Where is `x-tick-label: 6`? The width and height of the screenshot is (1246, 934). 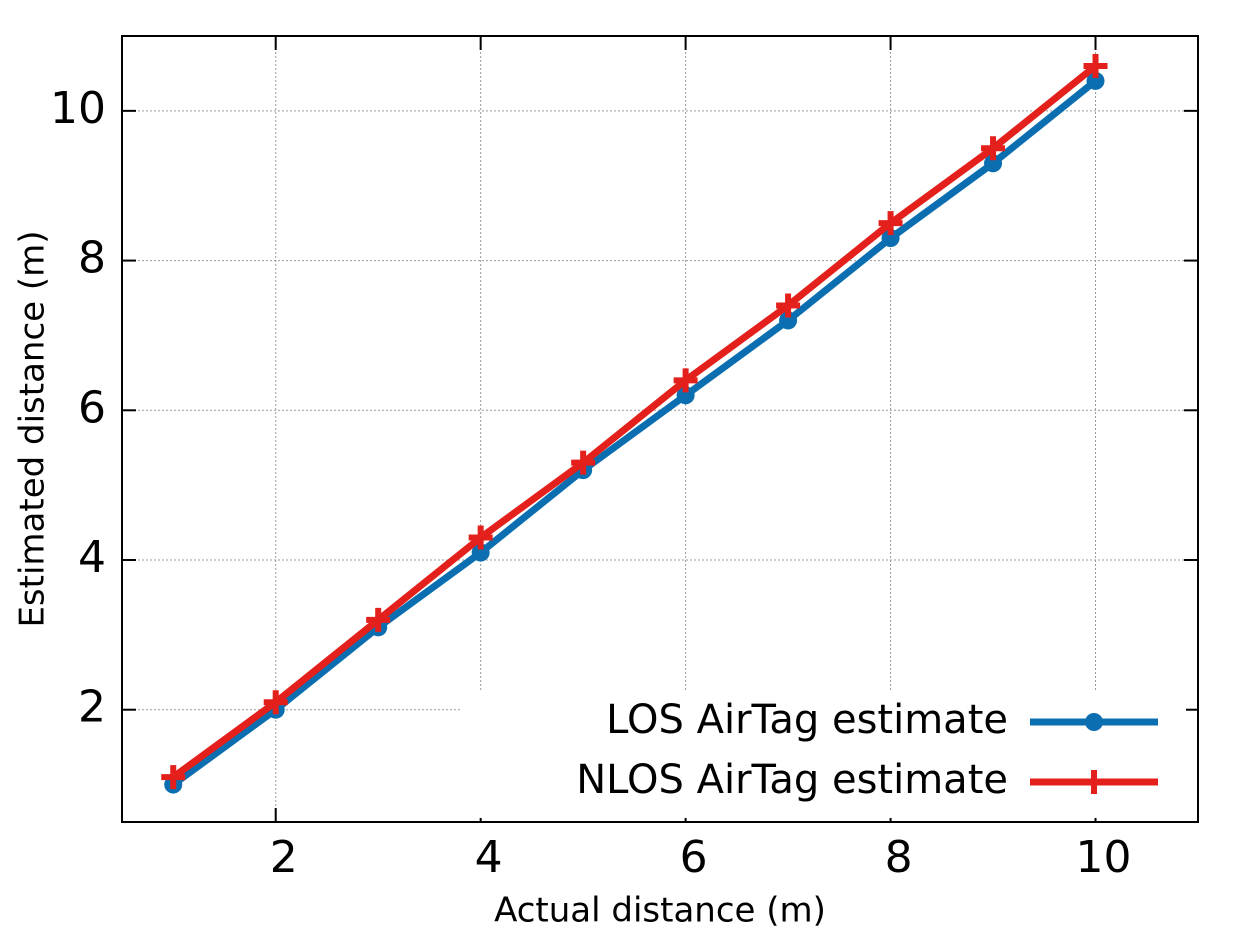 x-tick-label: 6 is located at coordinates (694, 857).